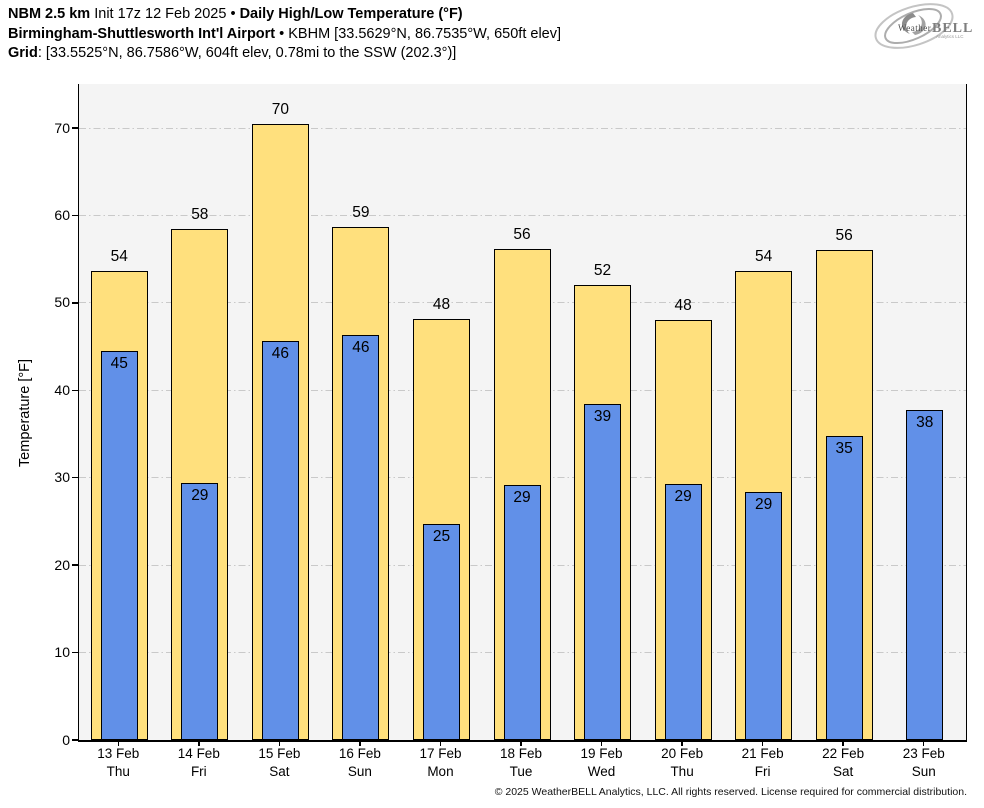  I want to click on model-name: NBM 2.5 km, so click(49, 14).